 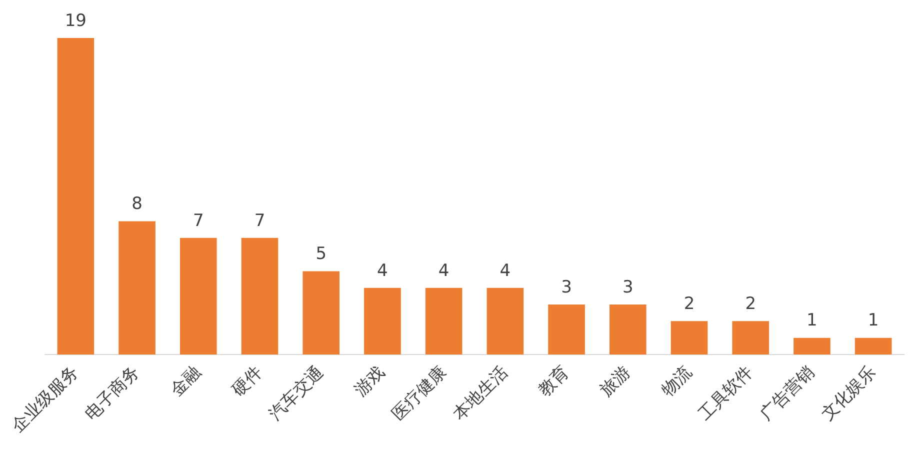 I want to click on x-tick-label: 教育, so click(x=554, y=381).